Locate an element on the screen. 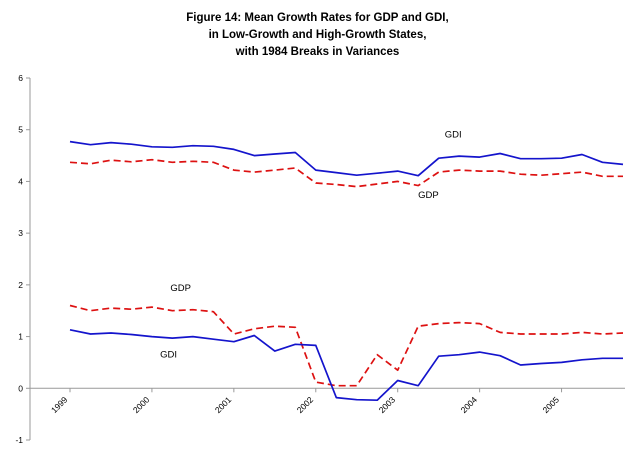 This screenshot has width=635, height=455. chart-title-line-3: with 1984 Breaks in Variances is located at coordinates (317, 52).